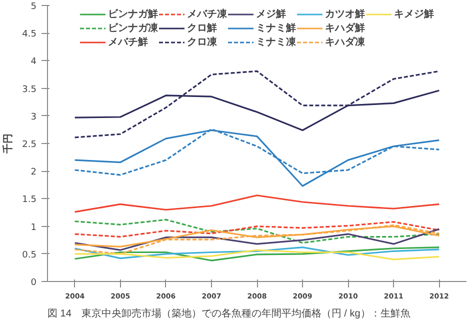 The height and width of the screenshot is (324, 471). What do you see at coordinates (276, 28) in the screenshot?
I see `legend-label: ミナミ鮮` at bounding box center [276, 28].